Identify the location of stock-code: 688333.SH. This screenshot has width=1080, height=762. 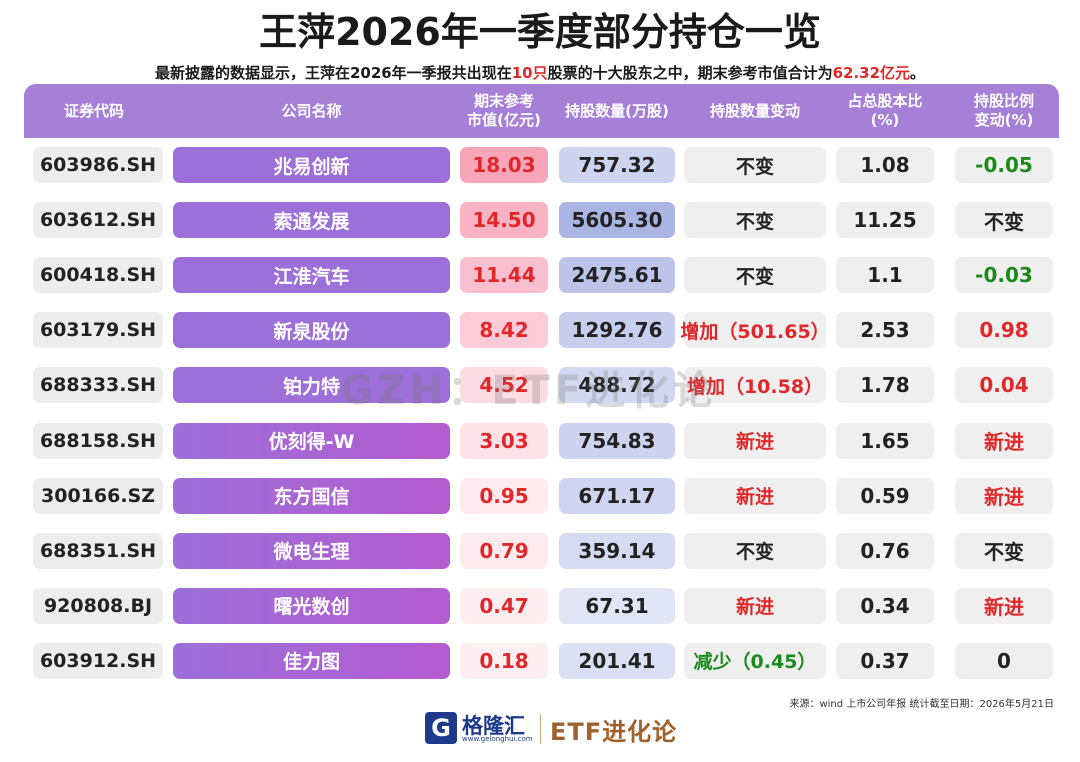
(98, 385).